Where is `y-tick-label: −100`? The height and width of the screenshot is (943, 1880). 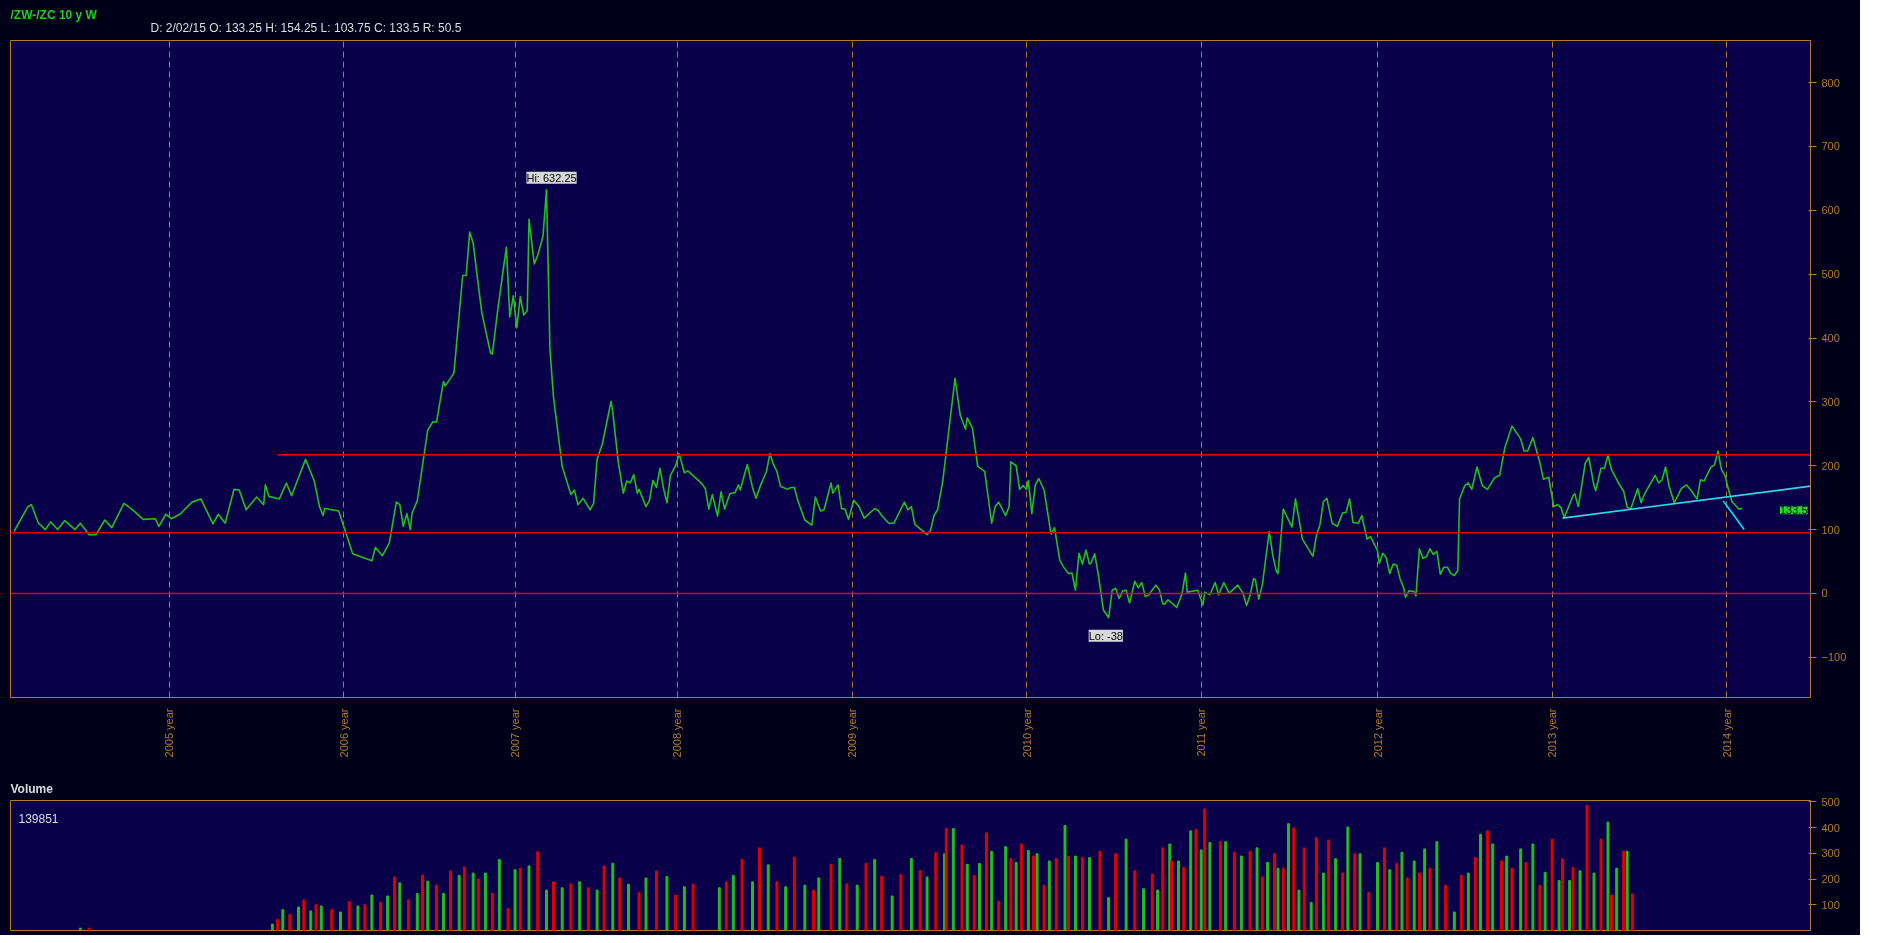
y-tick-label: −100 is located at coordinates (1834, 657).